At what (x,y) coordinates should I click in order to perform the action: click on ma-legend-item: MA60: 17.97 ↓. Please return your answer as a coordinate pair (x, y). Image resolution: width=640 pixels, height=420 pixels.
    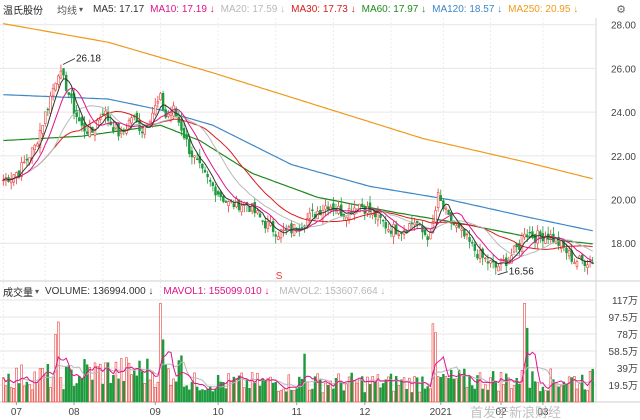
    Looking at the image, I should click on (394, 9).